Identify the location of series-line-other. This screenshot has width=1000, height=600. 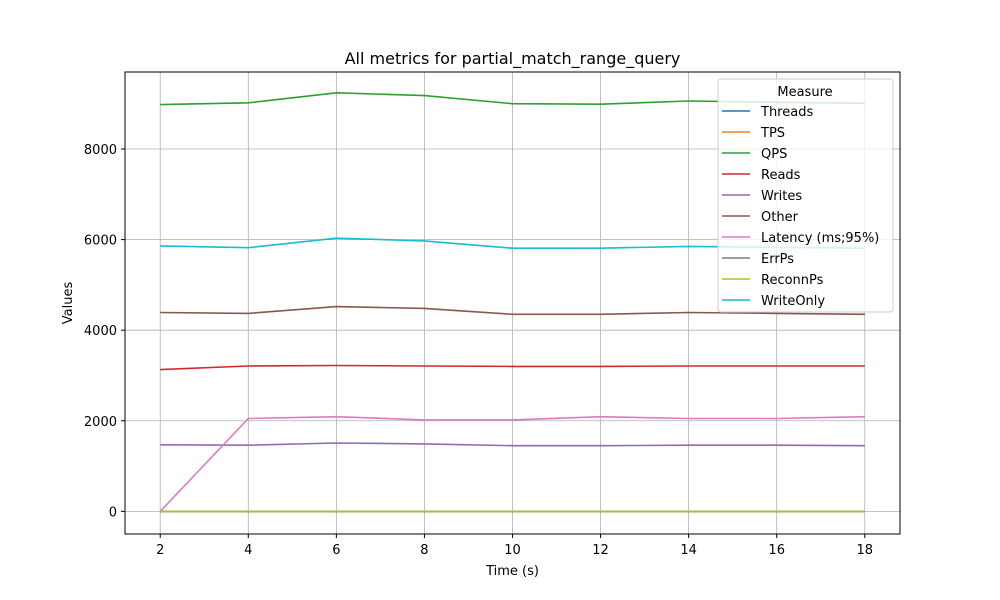
(512, 310).